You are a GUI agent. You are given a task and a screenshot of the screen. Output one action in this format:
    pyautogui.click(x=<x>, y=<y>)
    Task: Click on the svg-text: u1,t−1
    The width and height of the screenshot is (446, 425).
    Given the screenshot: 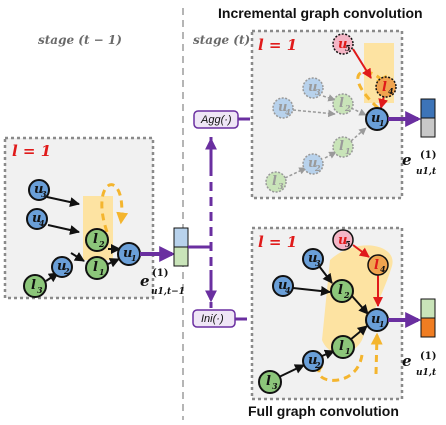 What is the action you would take?
    pyautogui.click(x=168, y=292)
    